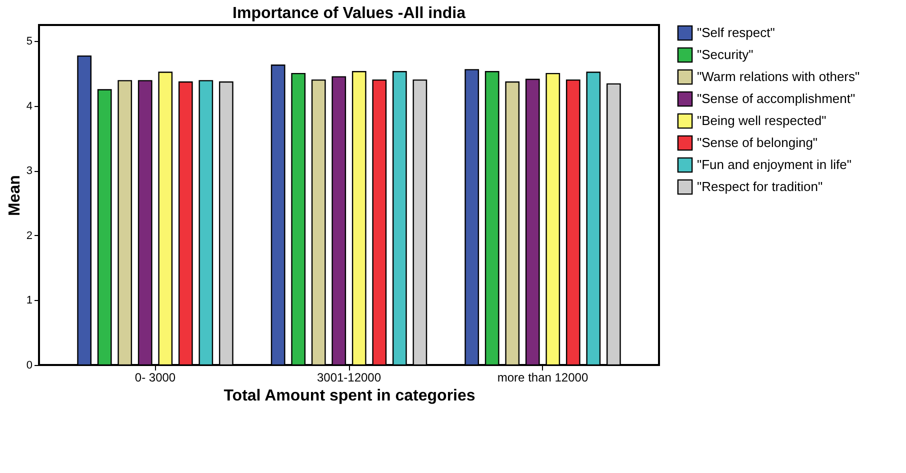  I want to click on legend-label: "Fun and enjoyment in life", so click(774, 164).